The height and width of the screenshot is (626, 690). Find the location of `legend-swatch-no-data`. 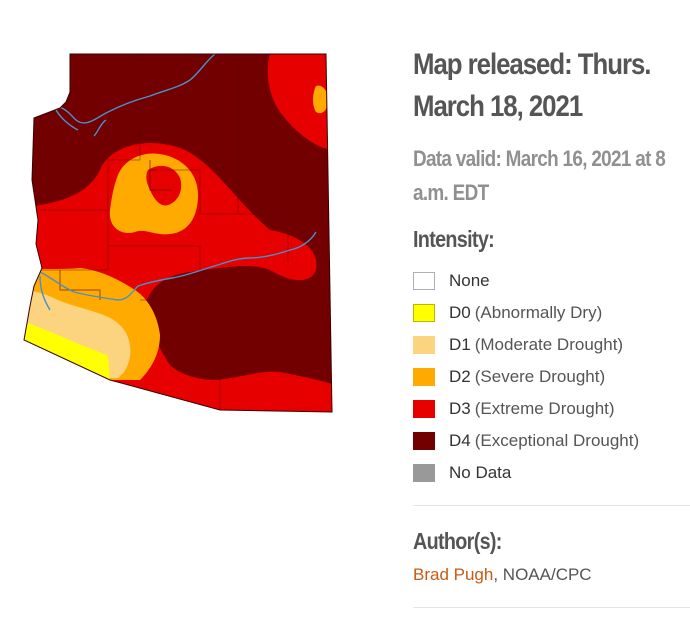

legend-swatch-no-data is located at coordinates (424, 473).